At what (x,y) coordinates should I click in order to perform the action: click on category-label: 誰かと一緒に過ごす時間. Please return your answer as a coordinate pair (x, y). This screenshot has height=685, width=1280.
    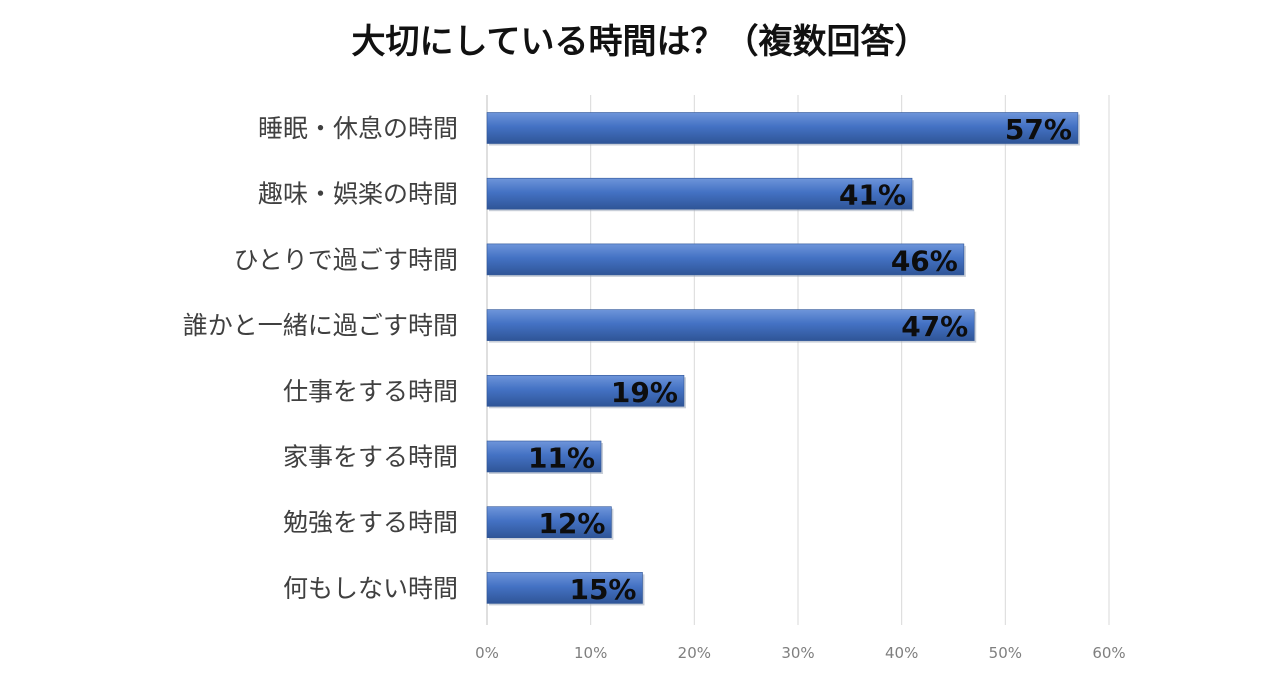
    Looking at the image, I should click on (320, 325).